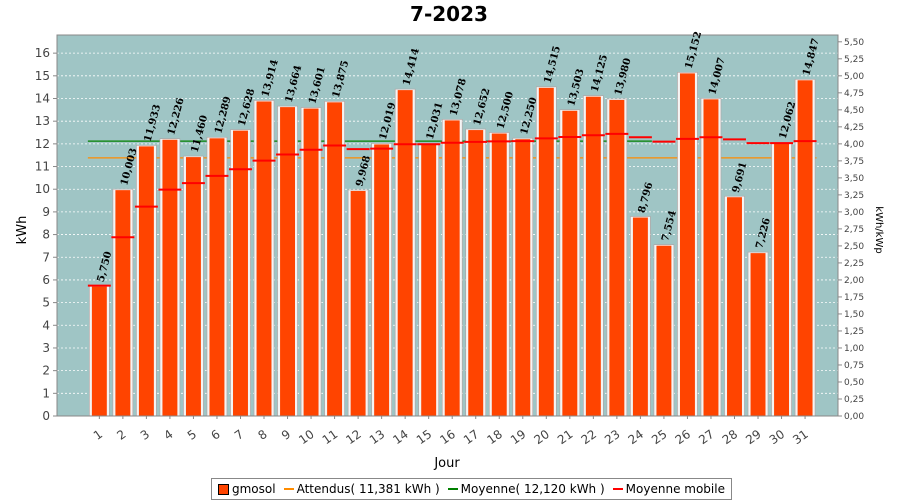 Image resolution: width=900 pixels, height=500 pixels. I want to click on x-tick-label: 6, so click(215, 435).